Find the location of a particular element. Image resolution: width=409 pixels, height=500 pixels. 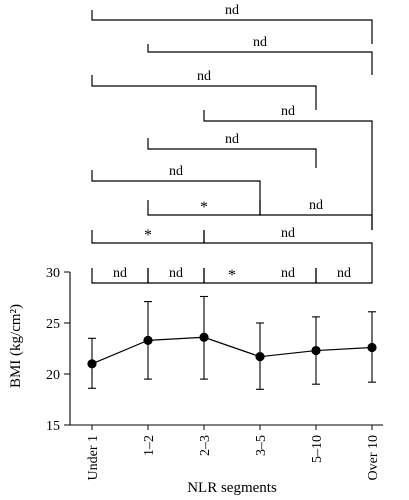

bracket-label-5: * is located at coordinates (148, 235).